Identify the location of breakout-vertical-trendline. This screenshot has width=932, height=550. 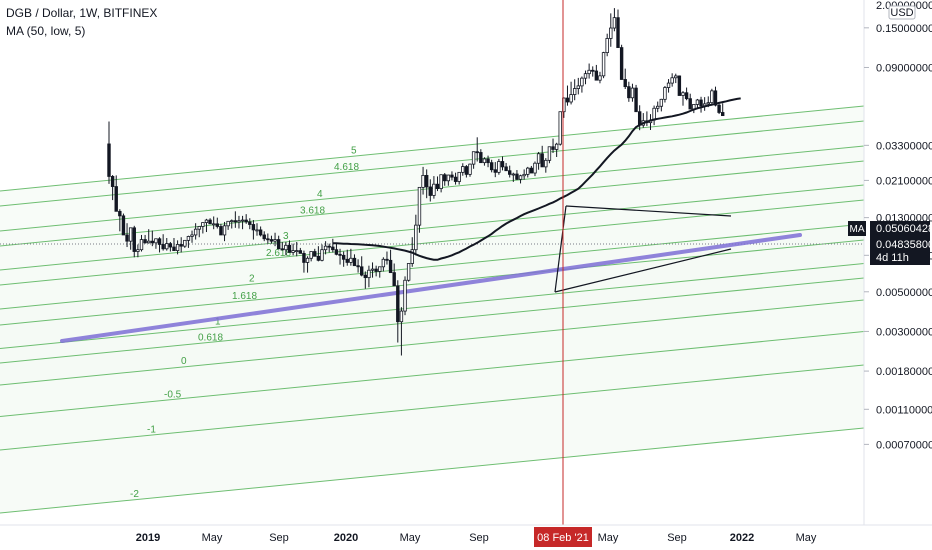
(560, 249).